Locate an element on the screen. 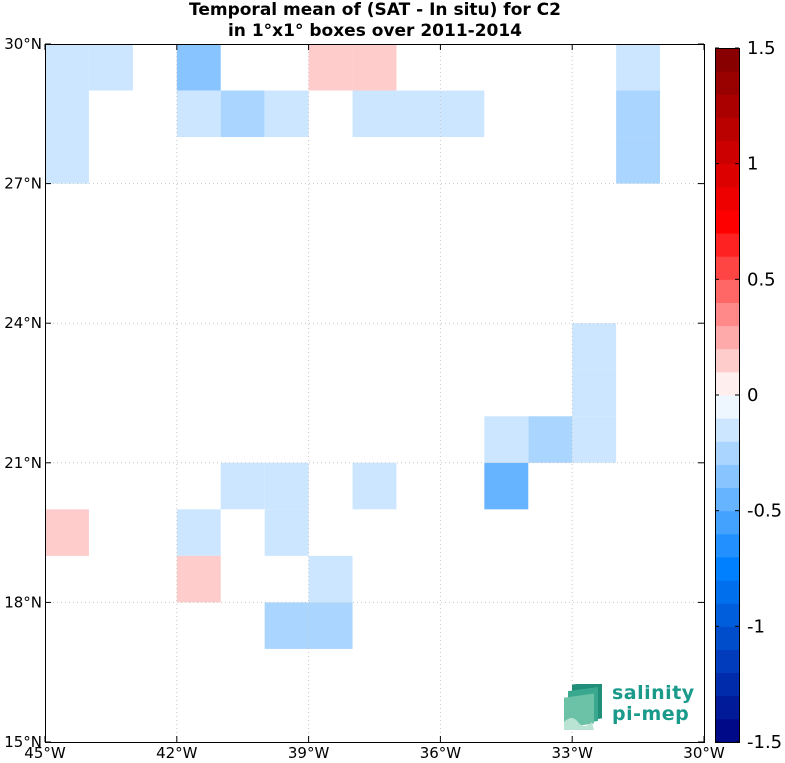  salinity-pi-mep-logo: salinity pi-mep is located at coordinates (632, 707).